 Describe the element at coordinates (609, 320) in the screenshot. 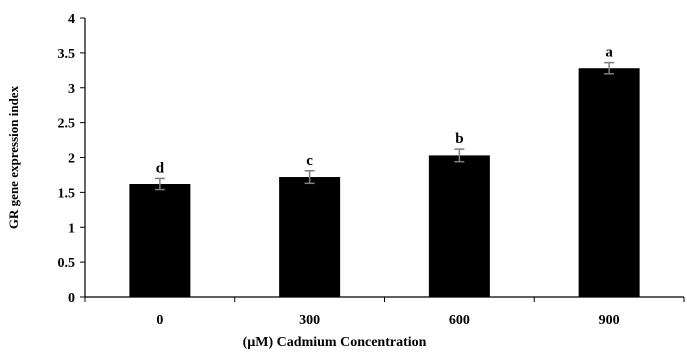

I see `x-tick-label: 900` at that location.